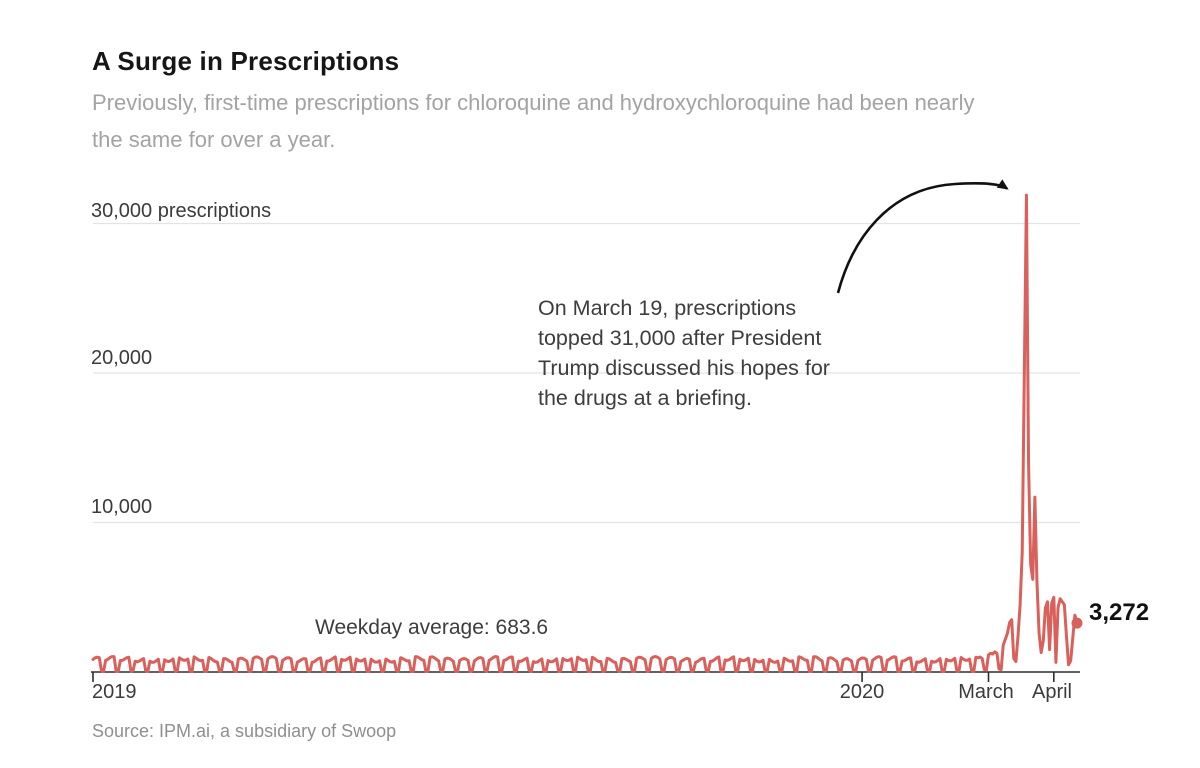  What do you see at coordinates (1077, 623) in the screenshot?
I see `series-end-dot` at bounding box center [1077, 623].